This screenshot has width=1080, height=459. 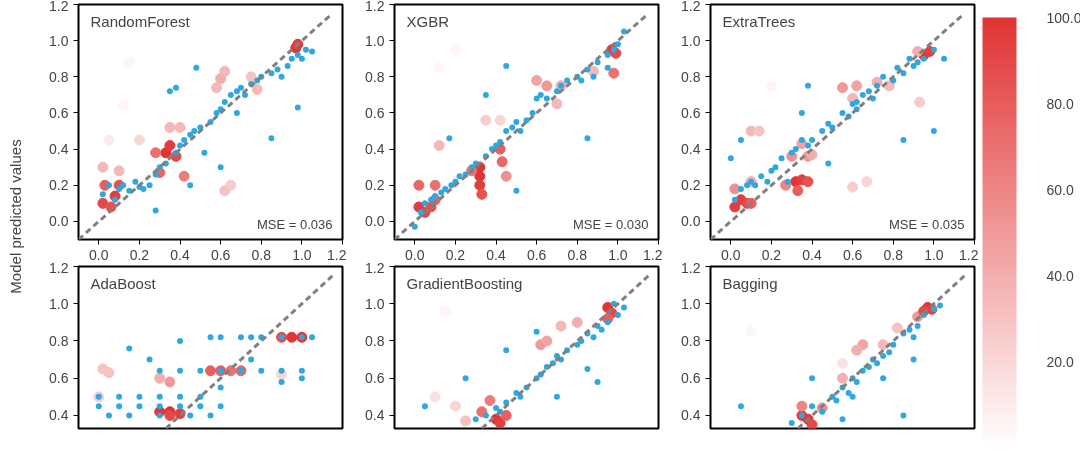 What do you see at coordinates (750, 283) in the screenshot?
I see `text: Bagging` at bounding box center [750, 283].